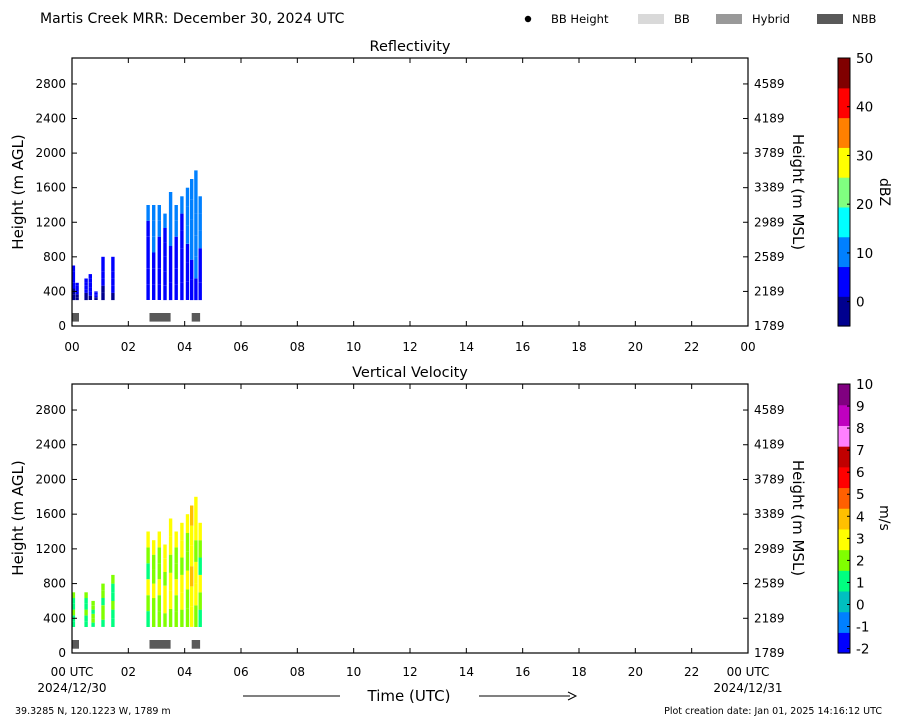 This screenshot has width=900, height=725. I want to click on ytick-label-0: 0, so click(62, 653).